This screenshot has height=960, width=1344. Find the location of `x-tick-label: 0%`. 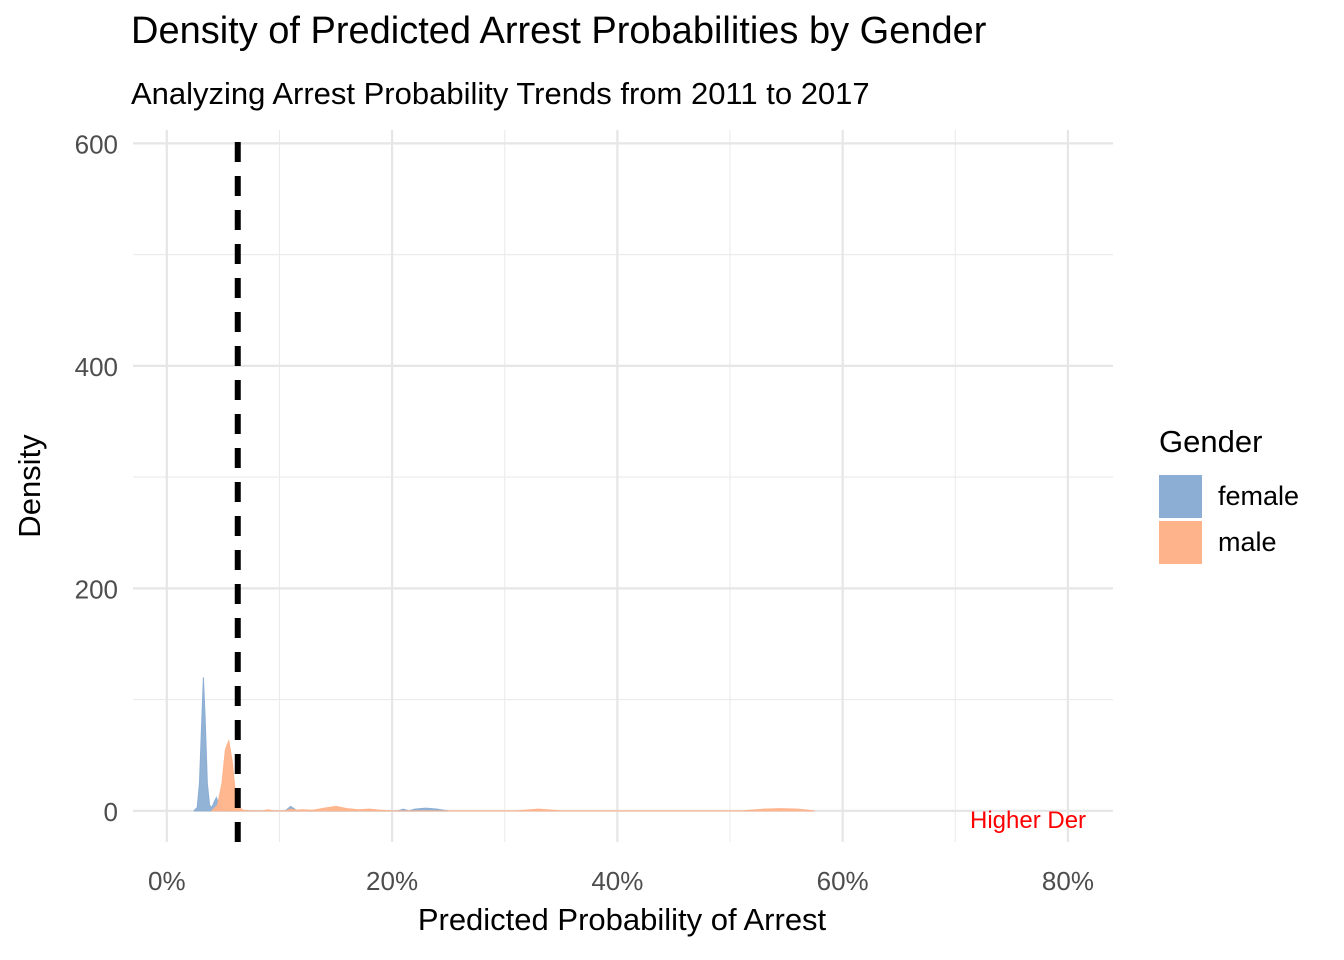

x-tick-label: 0% is located at coordinates (167, 881).